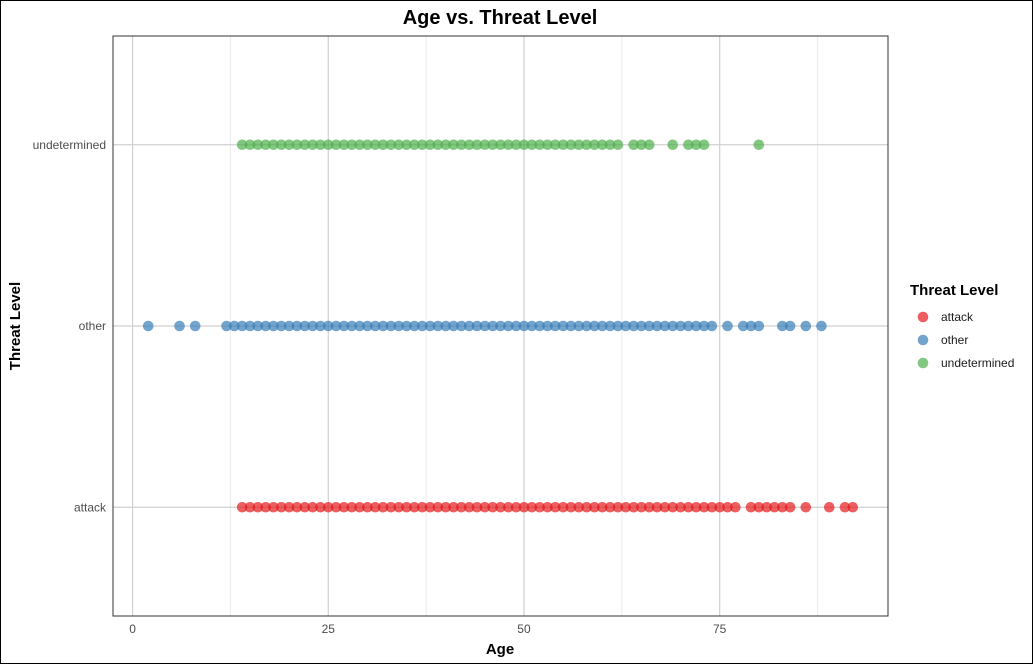 The height and width of the screenshot is (668, 1033). Describe the element at coordinates (15, 326) in the screenshot. I see `y-axis-title: Threat Level` at that location.